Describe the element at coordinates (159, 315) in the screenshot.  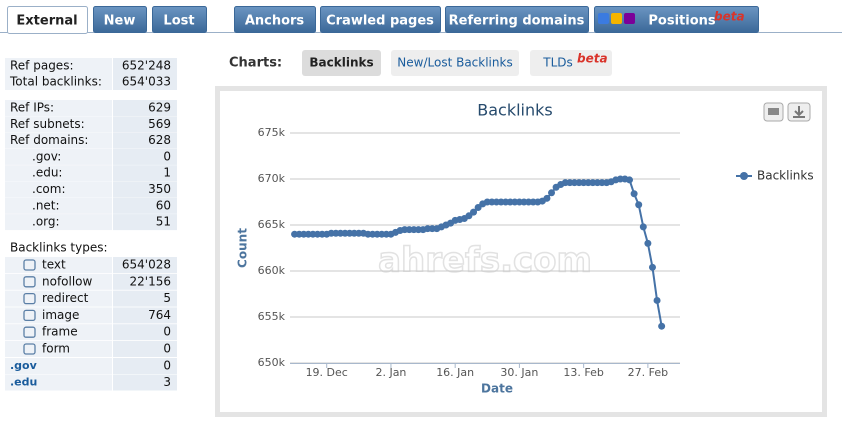
I see `type-value: 764` at that location.